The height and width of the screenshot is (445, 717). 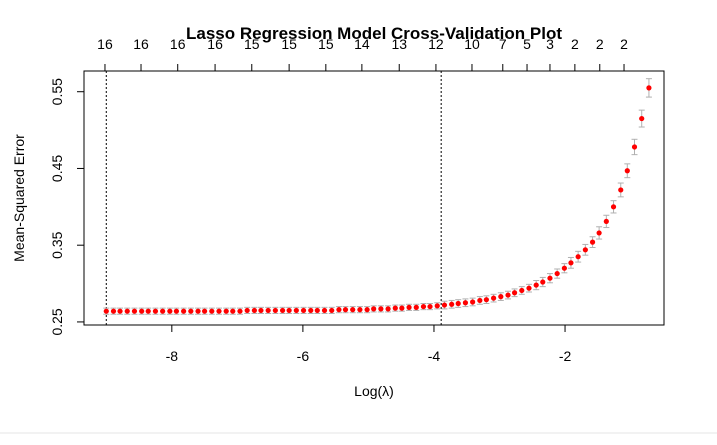 What do you see at coordinates (472, 44) in the screenshot?
I see `top-tick-label: 10` at bounding box center [472, 44].